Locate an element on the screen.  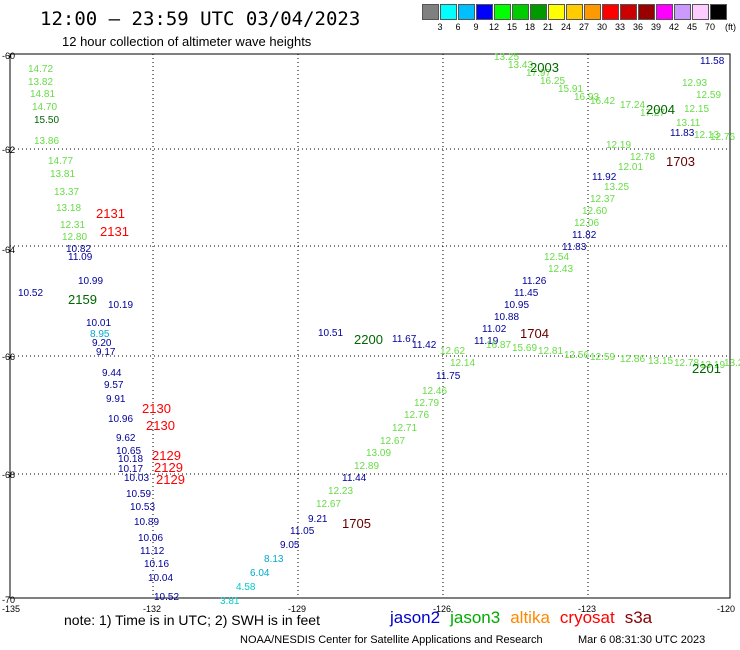
wave-height-reading: 11.44 is located at coordinates (354, 478).